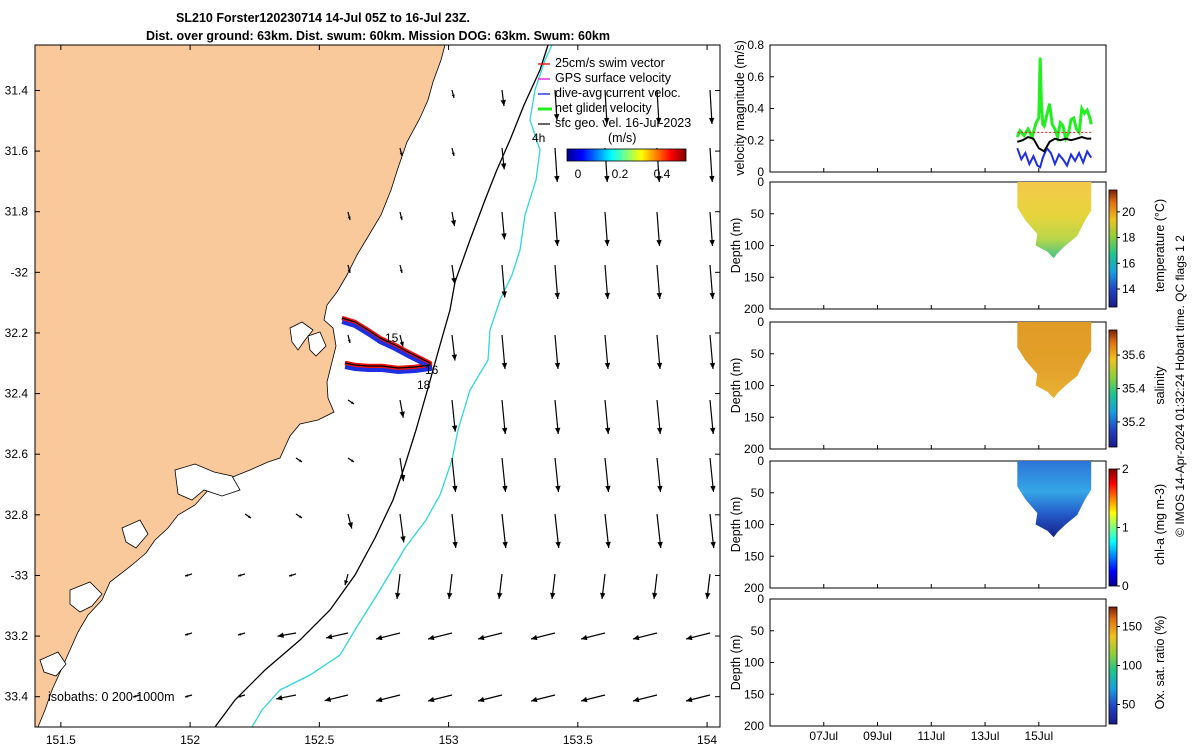 The image size is (1200, 750). What do you see at coordinates (424, 385) in the screenshot?
I see `time-label: 18` at bounding box center [424, 385].